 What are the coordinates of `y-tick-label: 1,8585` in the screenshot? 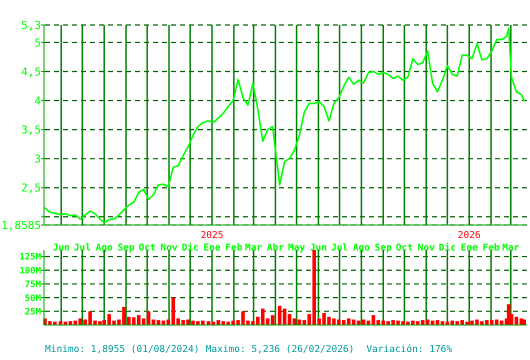 It's located at (21, 225).